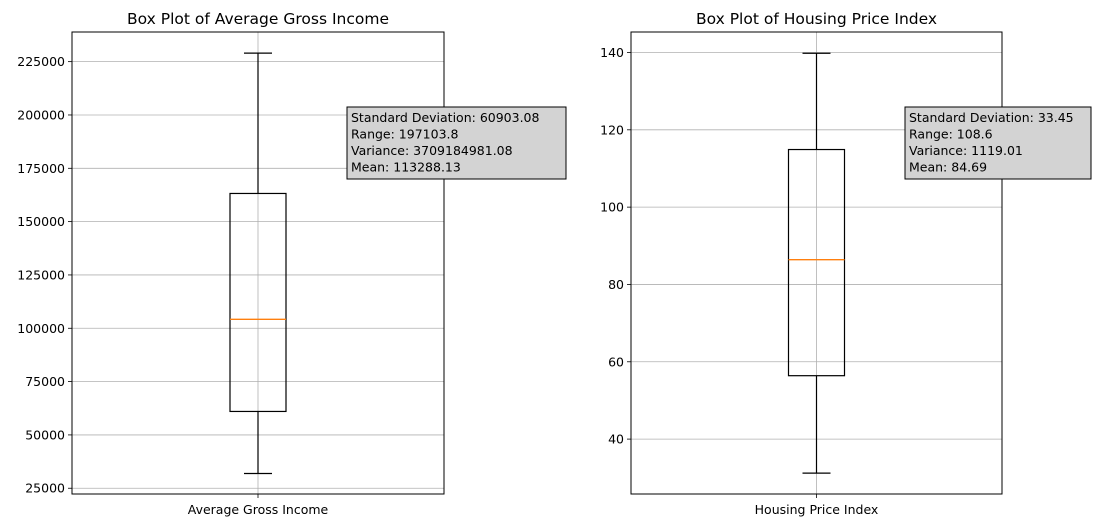 This screenshot has width=1102, height=532. What do you see at coordinates (817, 509) in the screenshot?
I see `x-tick-label: Housing Price Index` at bounding box center [817, 509].